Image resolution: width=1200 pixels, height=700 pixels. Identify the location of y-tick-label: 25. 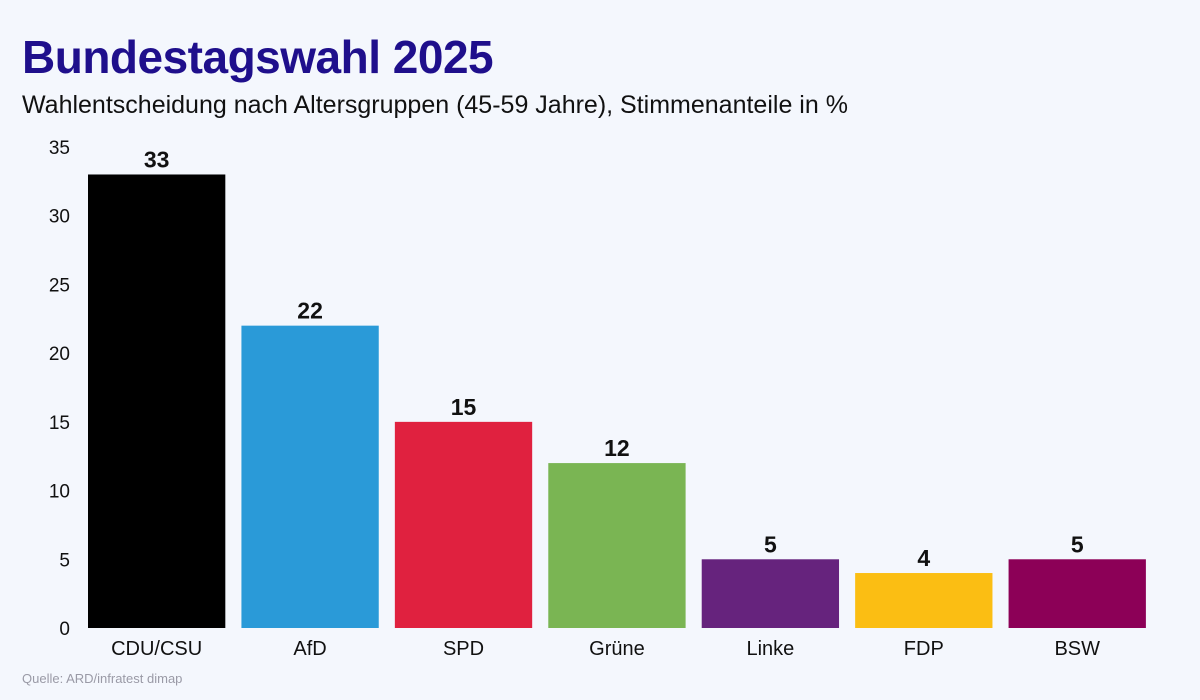
(59, 285).